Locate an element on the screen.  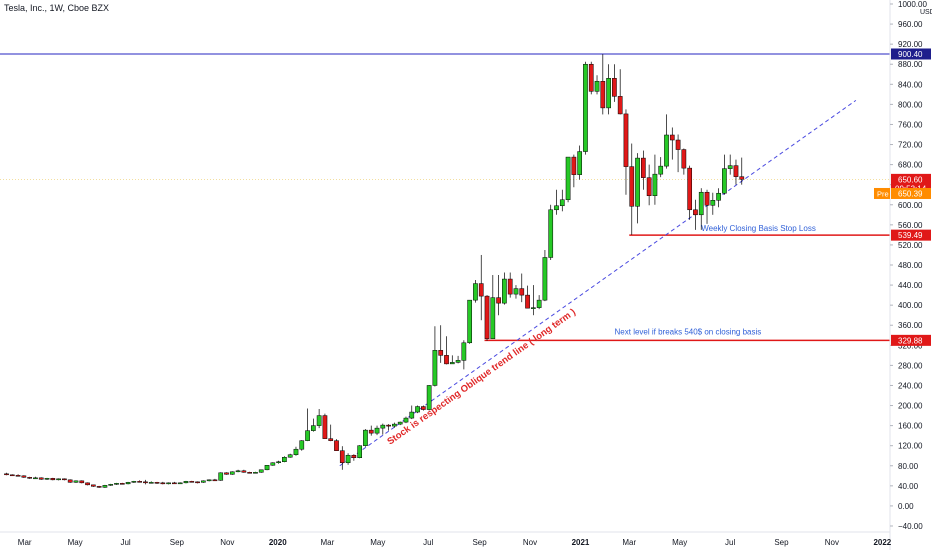
x-tick-label: Jul is located at coordinates (125, 542).